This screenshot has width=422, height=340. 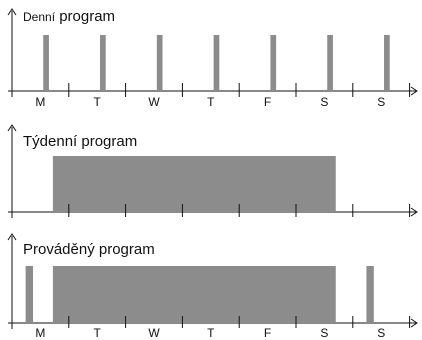 What do you see at coordinates (40, 102) in the screenshot?
I see `daily-day-label: M` at bounding box center [40, 102].